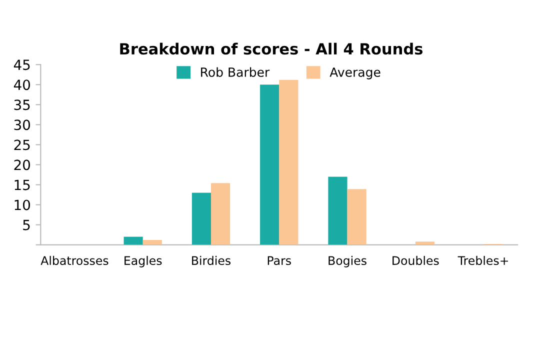 This screenshot has height=340, width=542. I want to click on x-tick-label: Bogies, so click(347, 262).